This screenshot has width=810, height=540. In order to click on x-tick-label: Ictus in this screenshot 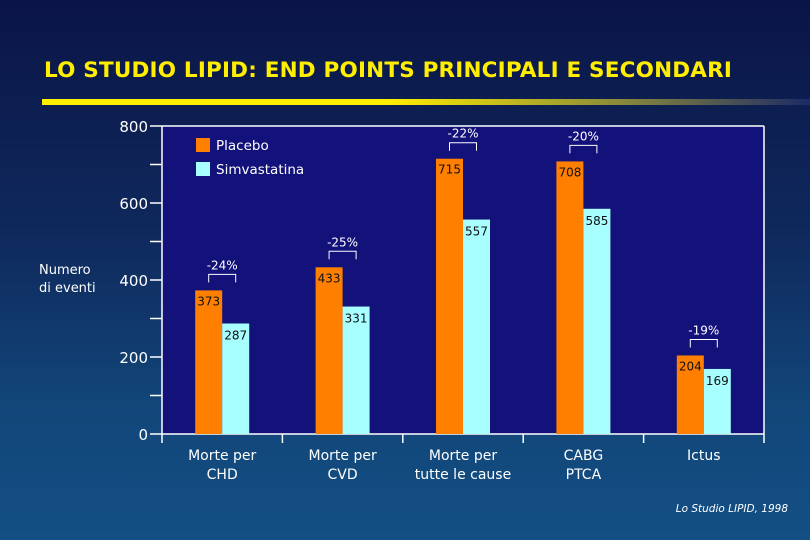, I will do `click(703, 456)`.